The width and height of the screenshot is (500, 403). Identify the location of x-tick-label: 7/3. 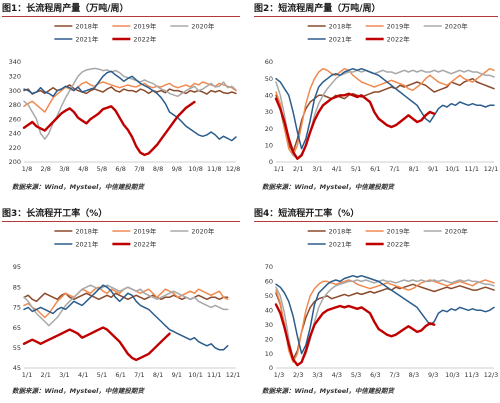
(394, 375).